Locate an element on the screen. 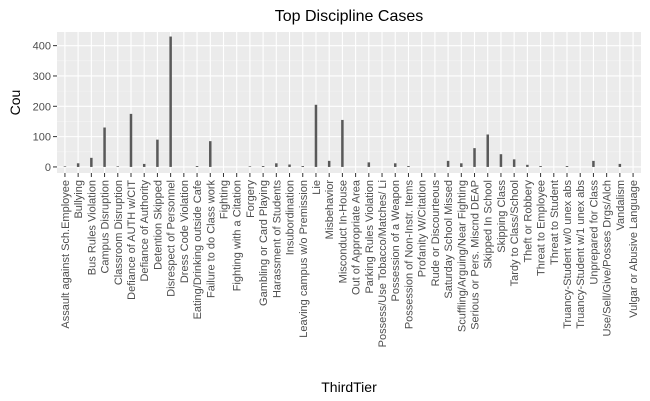 This screenshot has width=650, height=401. x-tick-label: Fighting is located at coordinates (224, 199).